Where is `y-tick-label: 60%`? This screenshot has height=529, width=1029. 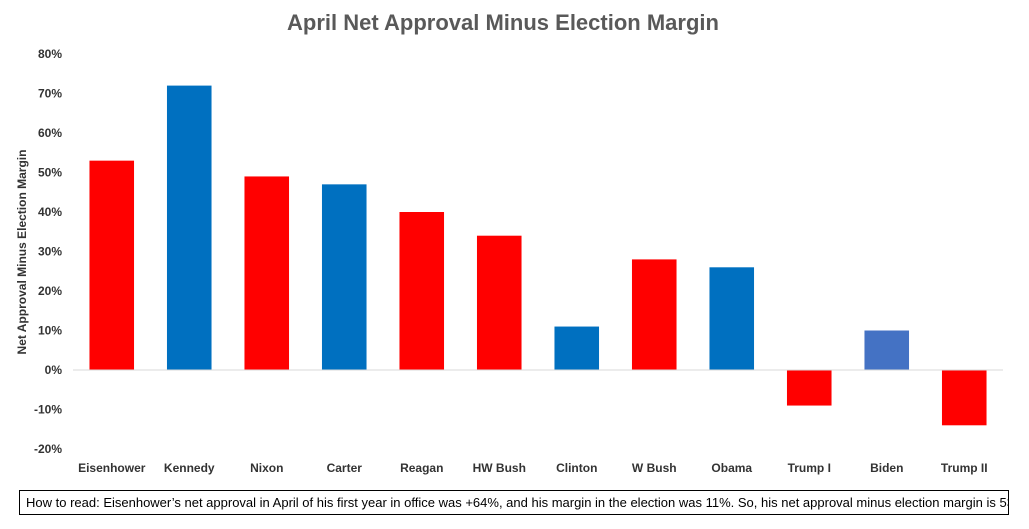 y-tick-label: 60% is located at coordinates (50, 133).